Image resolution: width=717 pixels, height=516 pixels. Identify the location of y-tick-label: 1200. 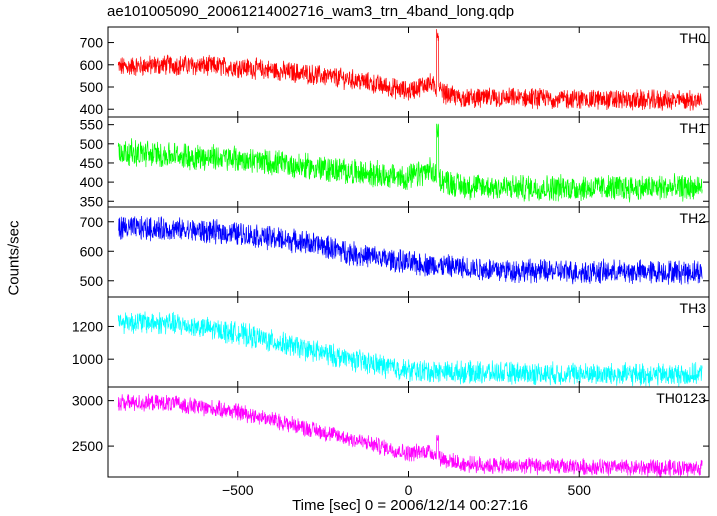
(87, 326).